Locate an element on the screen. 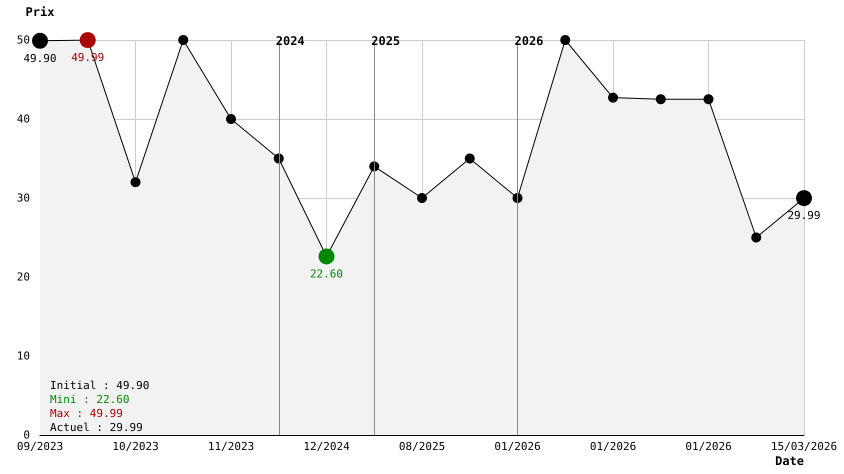  x-tick-label: 10/2023 is located at coordinates (135, 446).